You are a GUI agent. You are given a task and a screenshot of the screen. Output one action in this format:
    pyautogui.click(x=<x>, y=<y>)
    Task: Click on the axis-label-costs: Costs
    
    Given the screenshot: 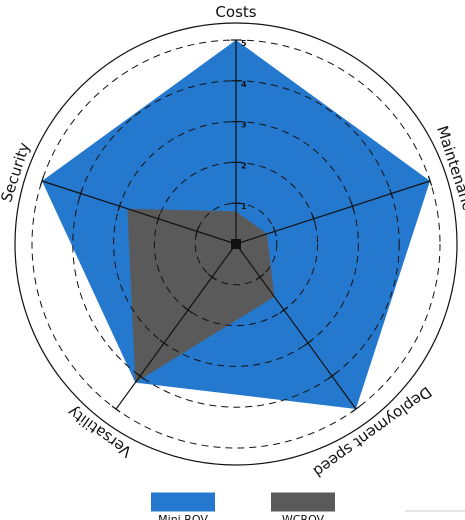 What is the action you would take?
    pyautogui.click(x=235, y=12)
    